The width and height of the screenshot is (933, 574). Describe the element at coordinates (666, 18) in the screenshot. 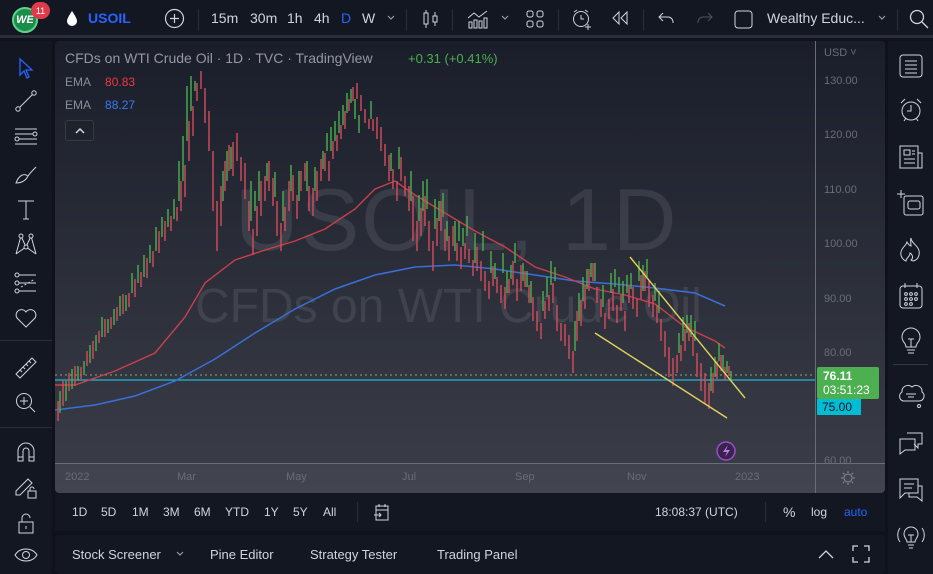

I see `undo-icon` at that location.